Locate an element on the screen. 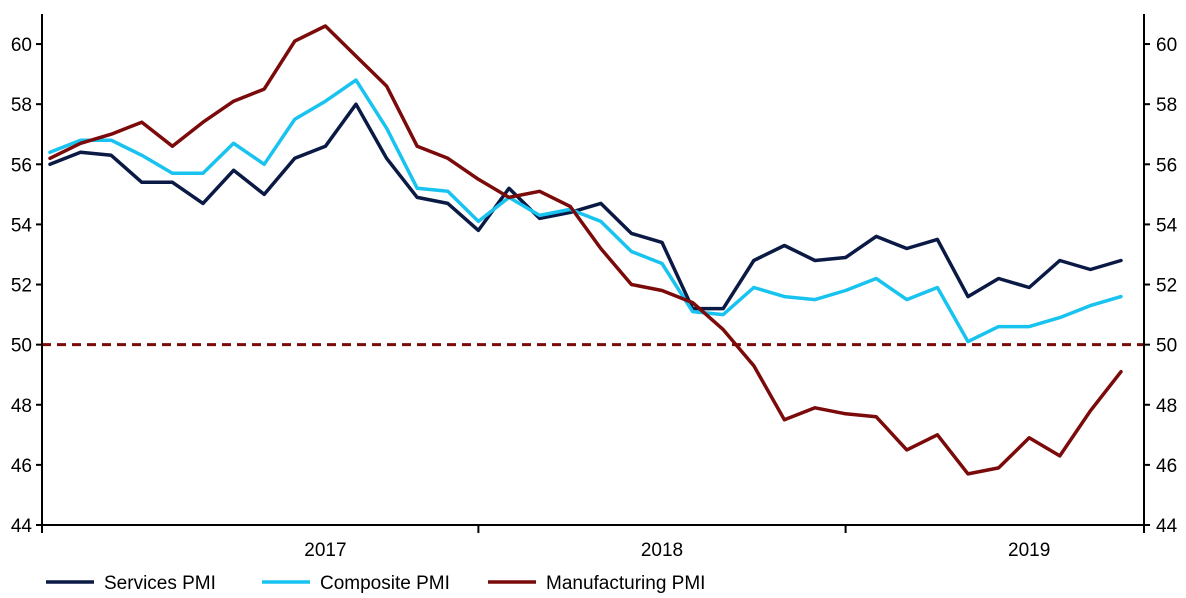 The height and width of the screenshot is (598, 1186). right-y-tick-label: 48 is located at coordinates (1166, 406).